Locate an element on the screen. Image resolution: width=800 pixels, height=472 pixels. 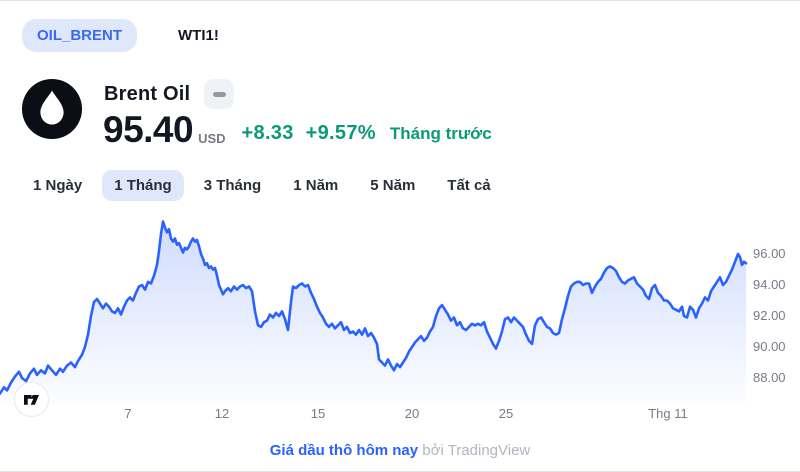
x-axis-label: 25 is located at coordinates (506, 413).